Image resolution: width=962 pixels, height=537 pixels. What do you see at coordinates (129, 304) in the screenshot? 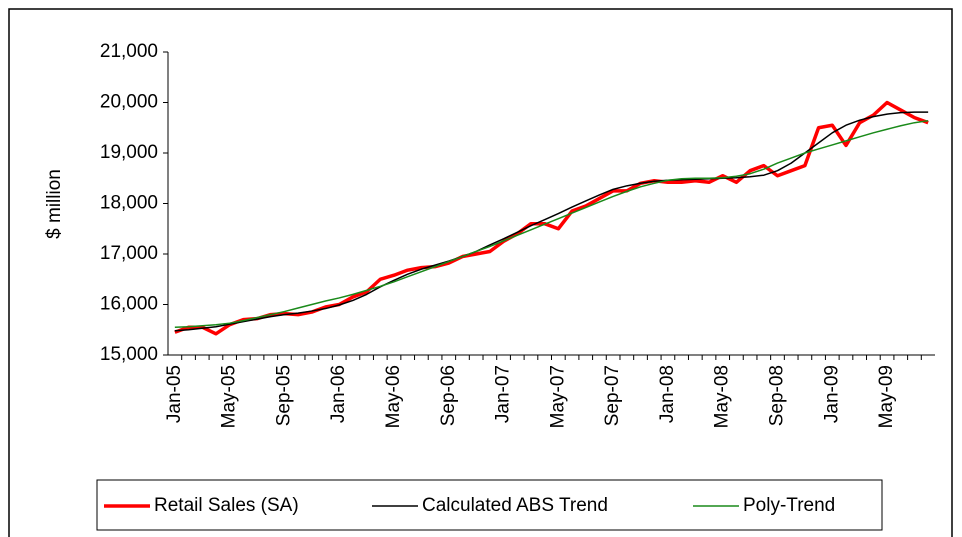
I see `y-tick-label: 16,000` at bounding box center [129, 304].